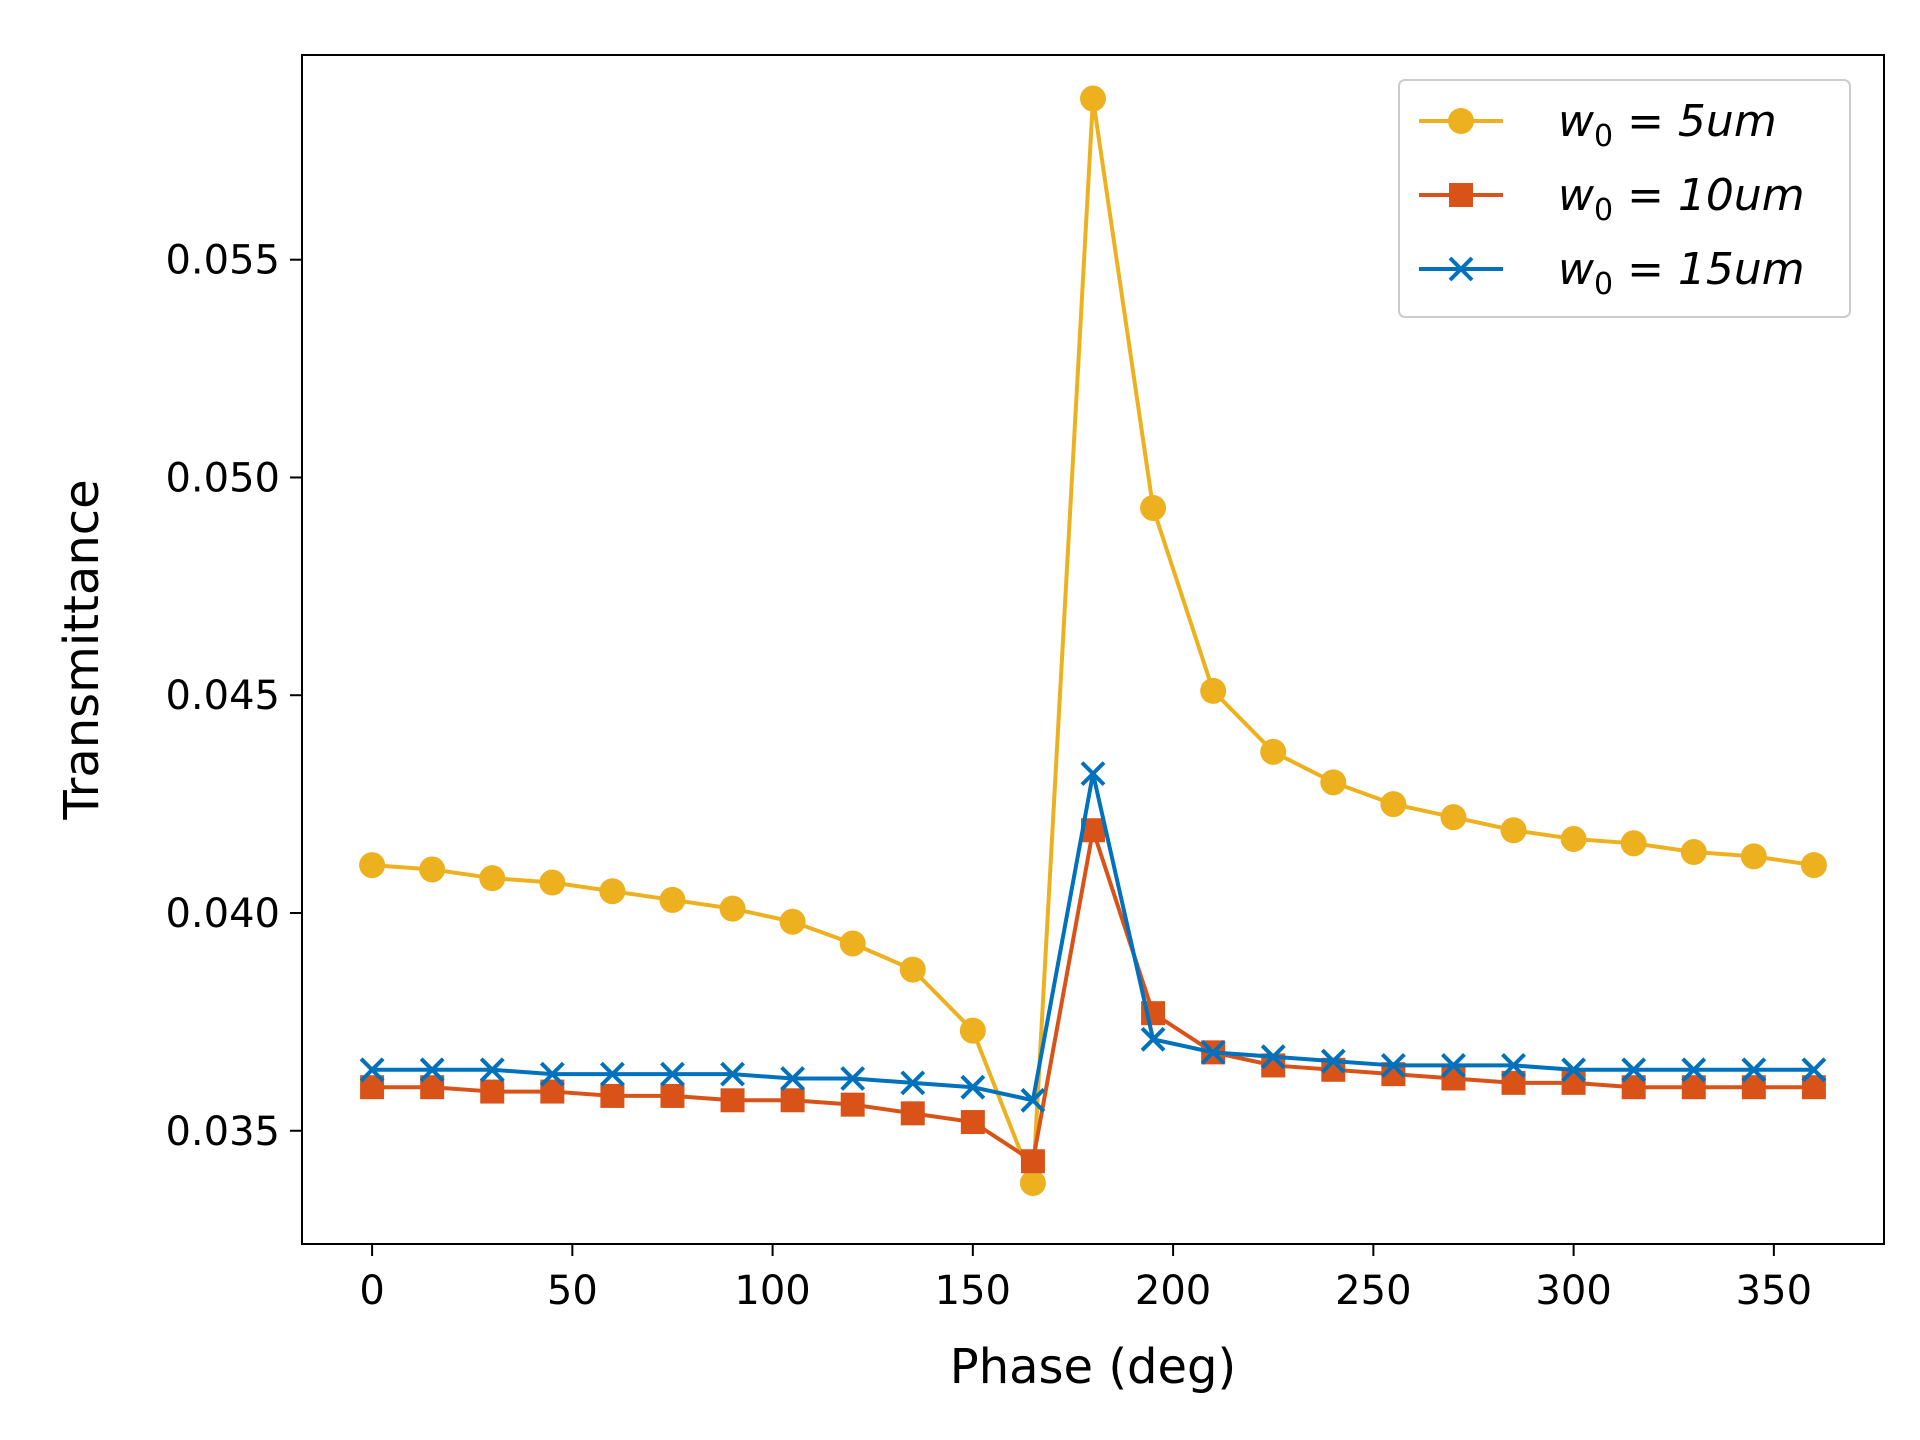 This screenshot has width=1920, height=1440. Describe the element at coordinates (1573, 1291) in the screenshot. I see `x-tick-label: 300` at that location.